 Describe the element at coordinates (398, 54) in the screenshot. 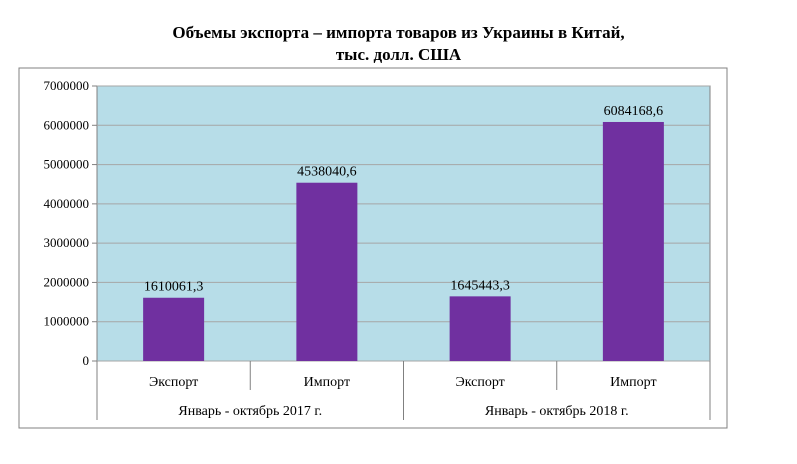

I see `chart-title-line2: тыс. долл. США` at that location.